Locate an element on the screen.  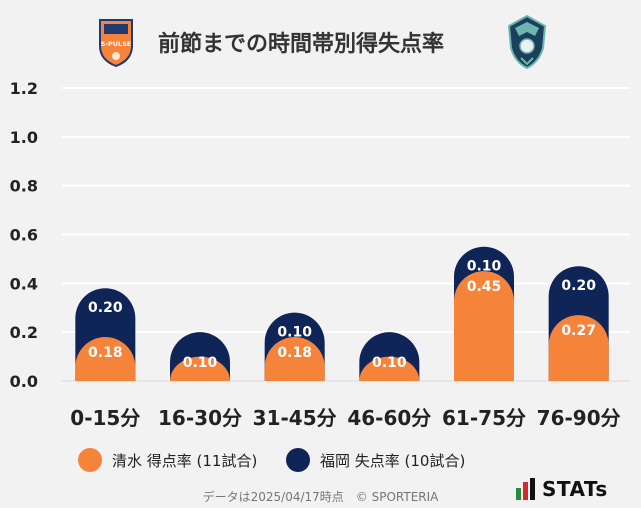
y-tick-label: 0.8 is located at coordinates (24, 186).